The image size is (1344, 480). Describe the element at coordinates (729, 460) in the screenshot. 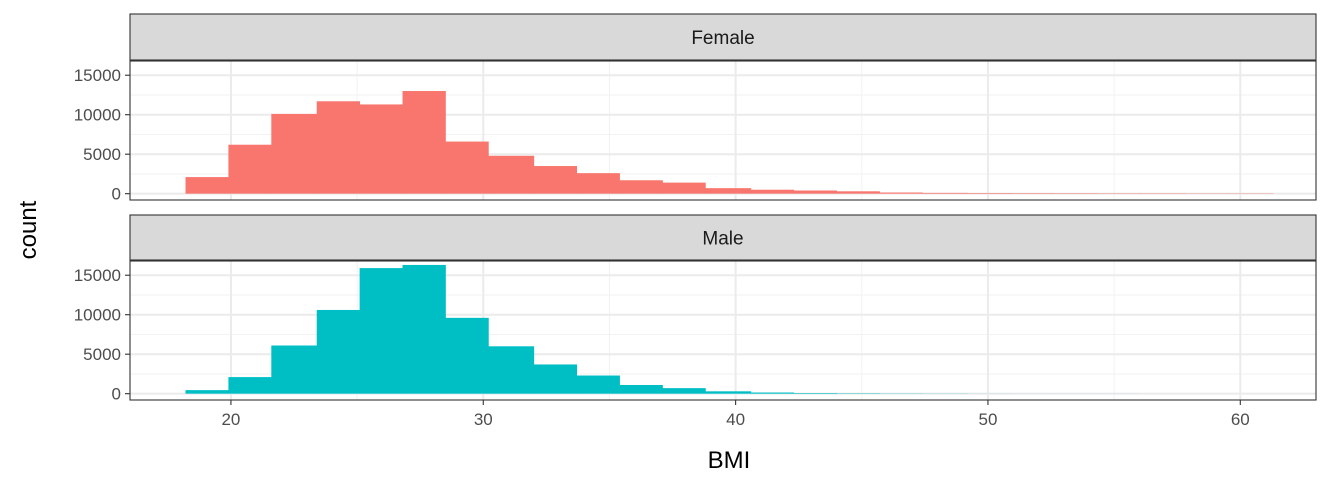

I see `x-axis-title: BMI` at that location.